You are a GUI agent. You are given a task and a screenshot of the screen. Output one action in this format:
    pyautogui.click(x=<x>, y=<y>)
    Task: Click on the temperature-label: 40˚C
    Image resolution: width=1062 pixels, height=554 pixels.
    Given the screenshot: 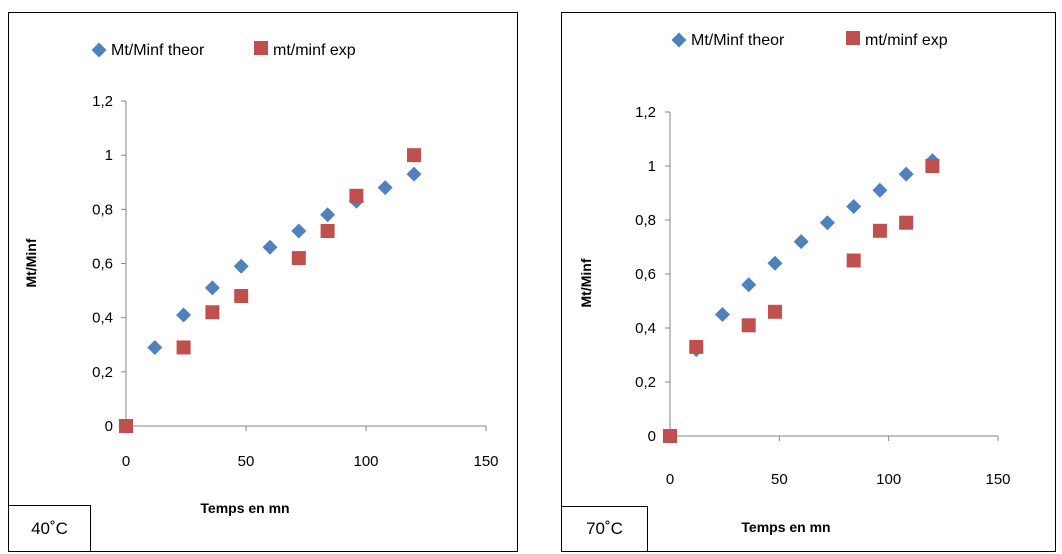 What is the action you would take?
    pyautogui.click(x=49, y=528)
    